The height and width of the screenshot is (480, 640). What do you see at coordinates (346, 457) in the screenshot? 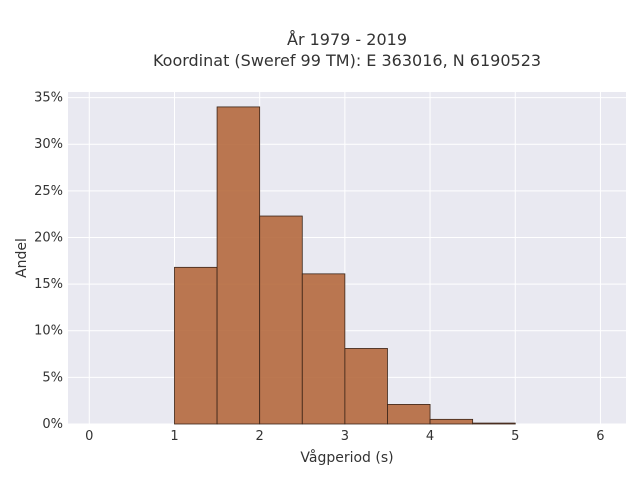
I see `x-axis-label: Vågperiod (s)` at bounding box center [346, 457].